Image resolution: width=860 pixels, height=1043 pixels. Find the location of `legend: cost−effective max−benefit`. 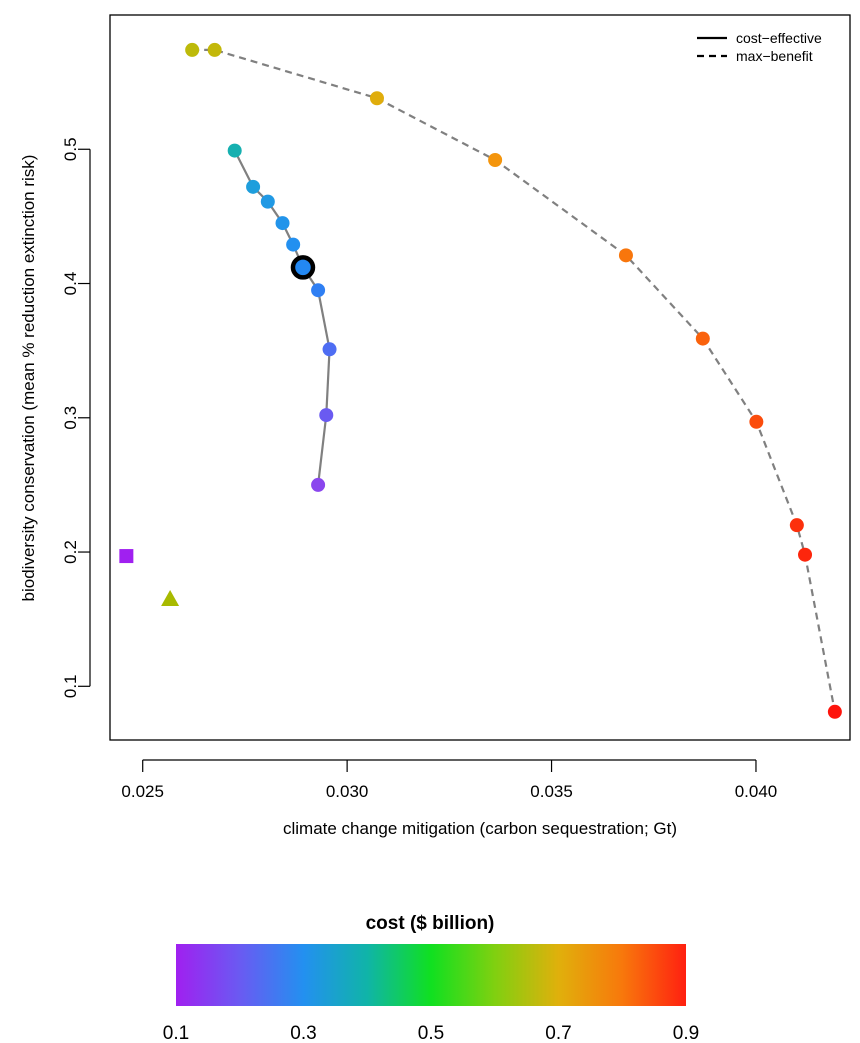

legend: cost−effective max−benefit is located at coordinates (759, 47).